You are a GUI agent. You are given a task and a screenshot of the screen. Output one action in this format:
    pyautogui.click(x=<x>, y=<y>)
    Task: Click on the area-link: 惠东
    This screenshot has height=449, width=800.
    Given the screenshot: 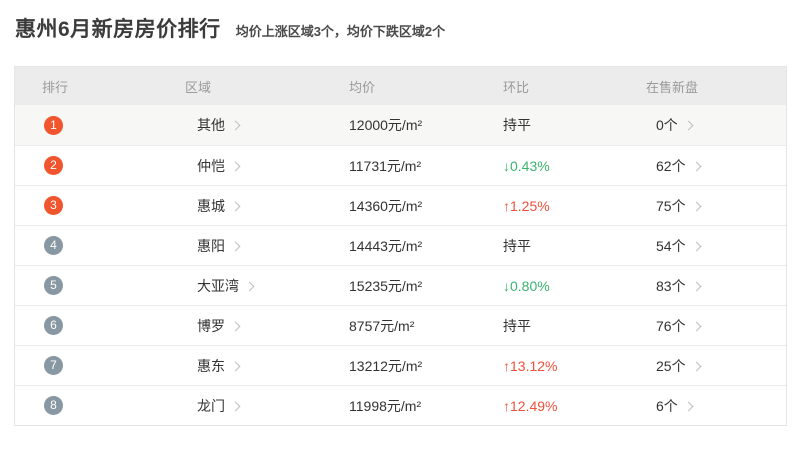 What is the action you would take?
    pyautogui.click(x=267, y=366)
    